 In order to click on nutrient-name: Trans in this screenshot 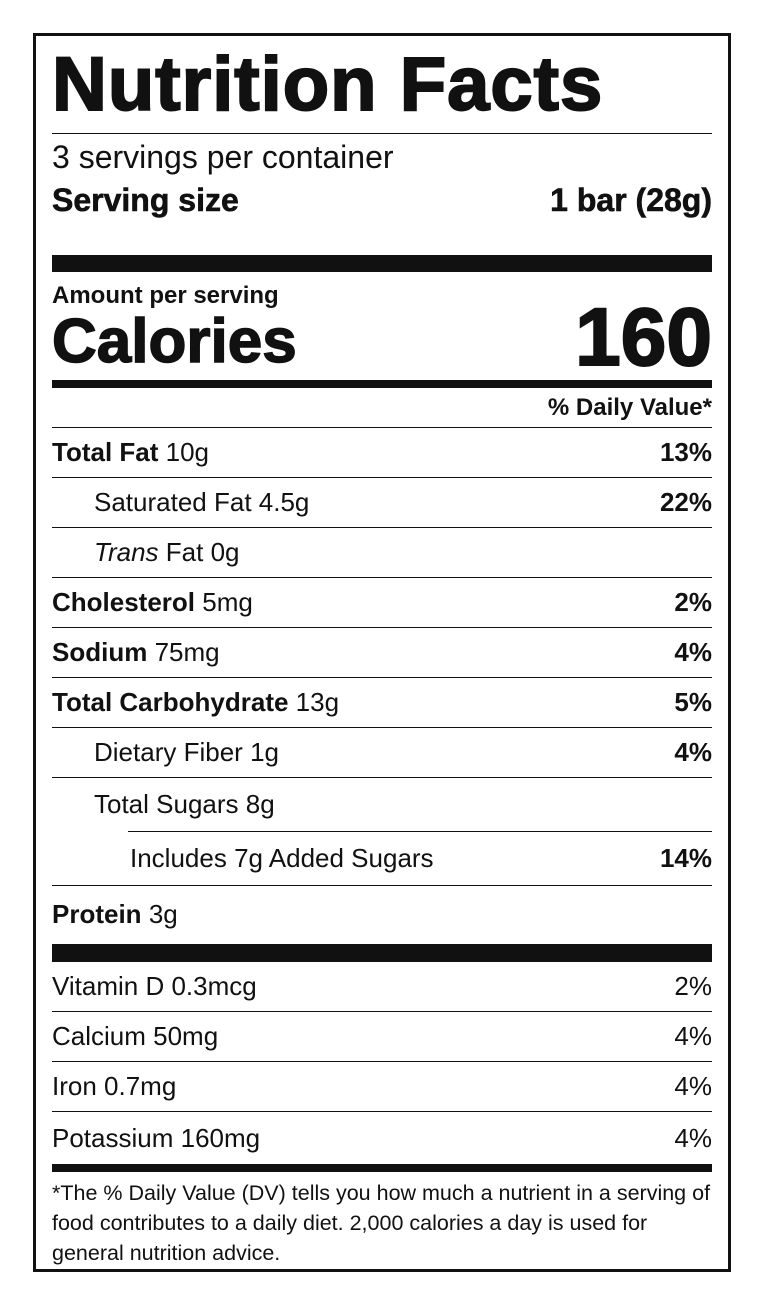, I will do `click(126, 552)`.